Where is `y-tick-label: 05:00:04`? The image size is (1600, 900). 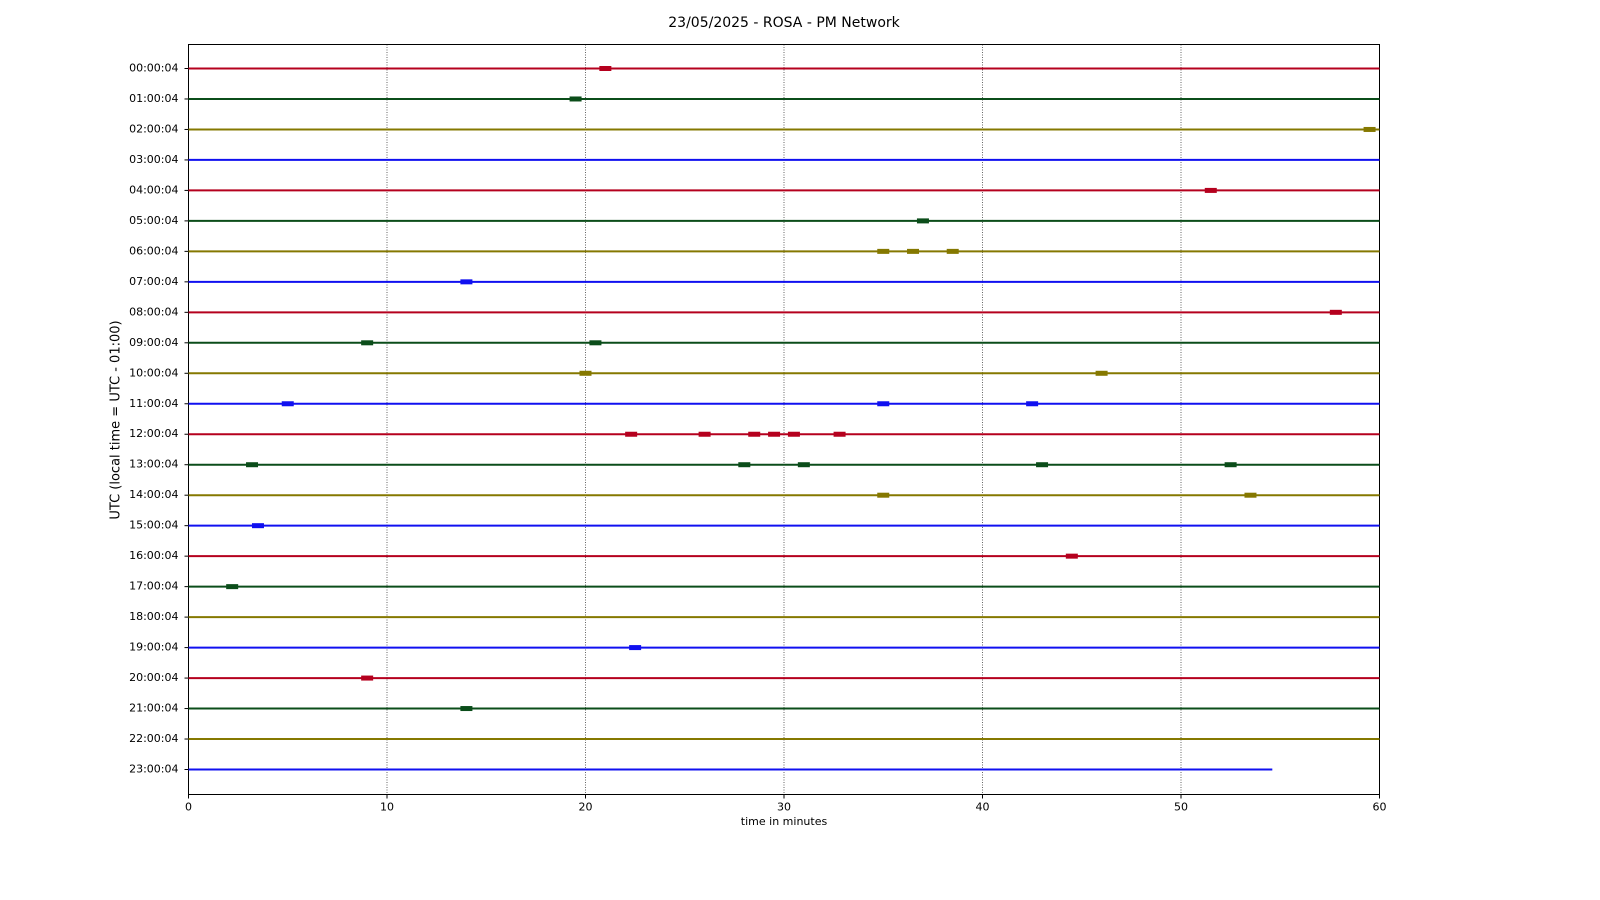
y-tick-label: 05:00:04 is located at coordinates (153, 220).